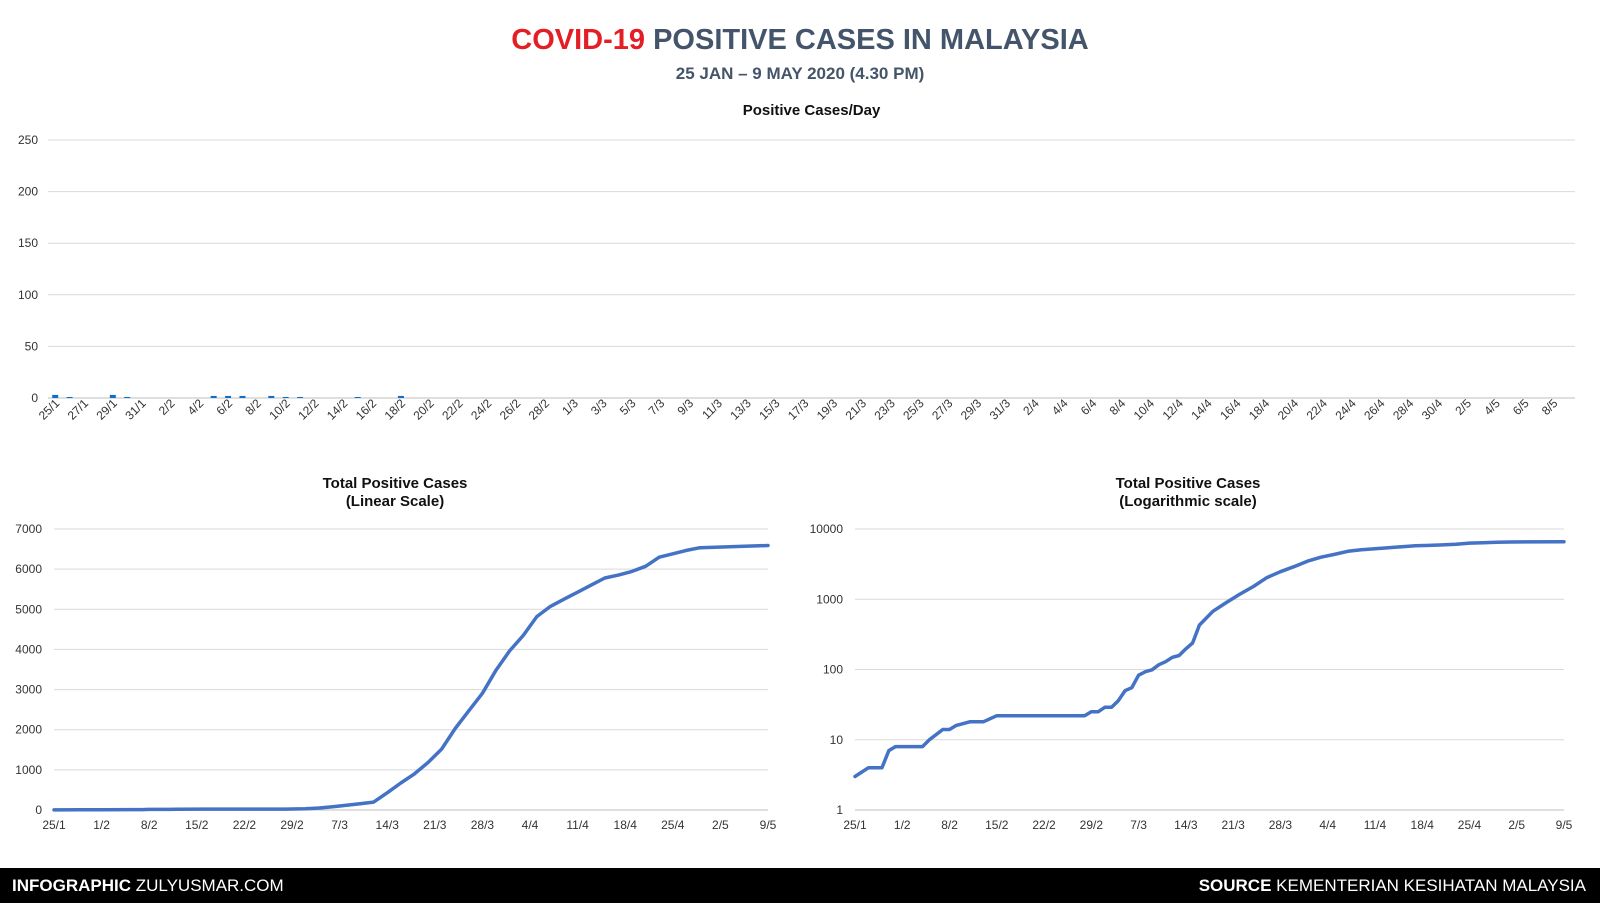 This screenshot has height=903, width=1600. Describe the element at coordinates (1118, 407) in the screenshot. I see `daily-x-tick-label: 8/4` at that location.